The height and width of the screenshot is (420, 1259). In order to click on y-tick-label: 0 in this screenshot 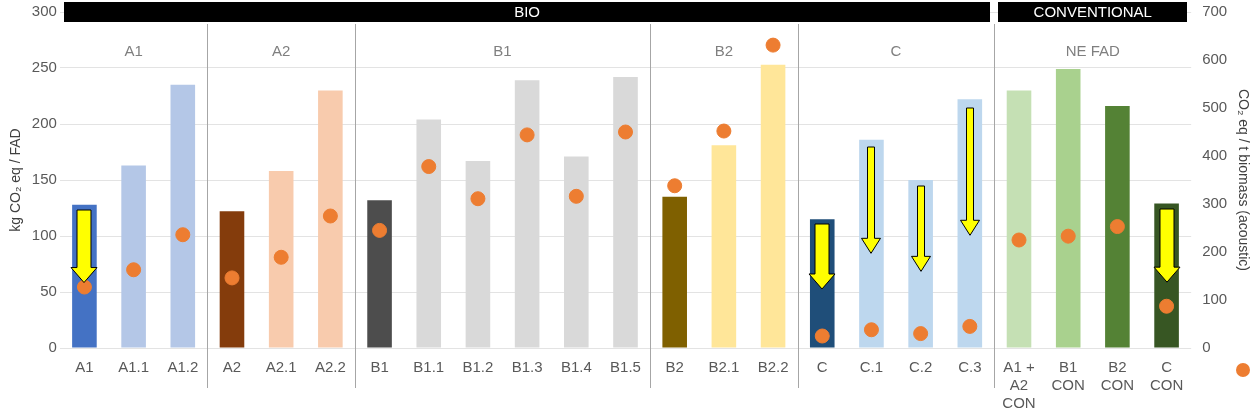, I will do `click(52, 347)`.